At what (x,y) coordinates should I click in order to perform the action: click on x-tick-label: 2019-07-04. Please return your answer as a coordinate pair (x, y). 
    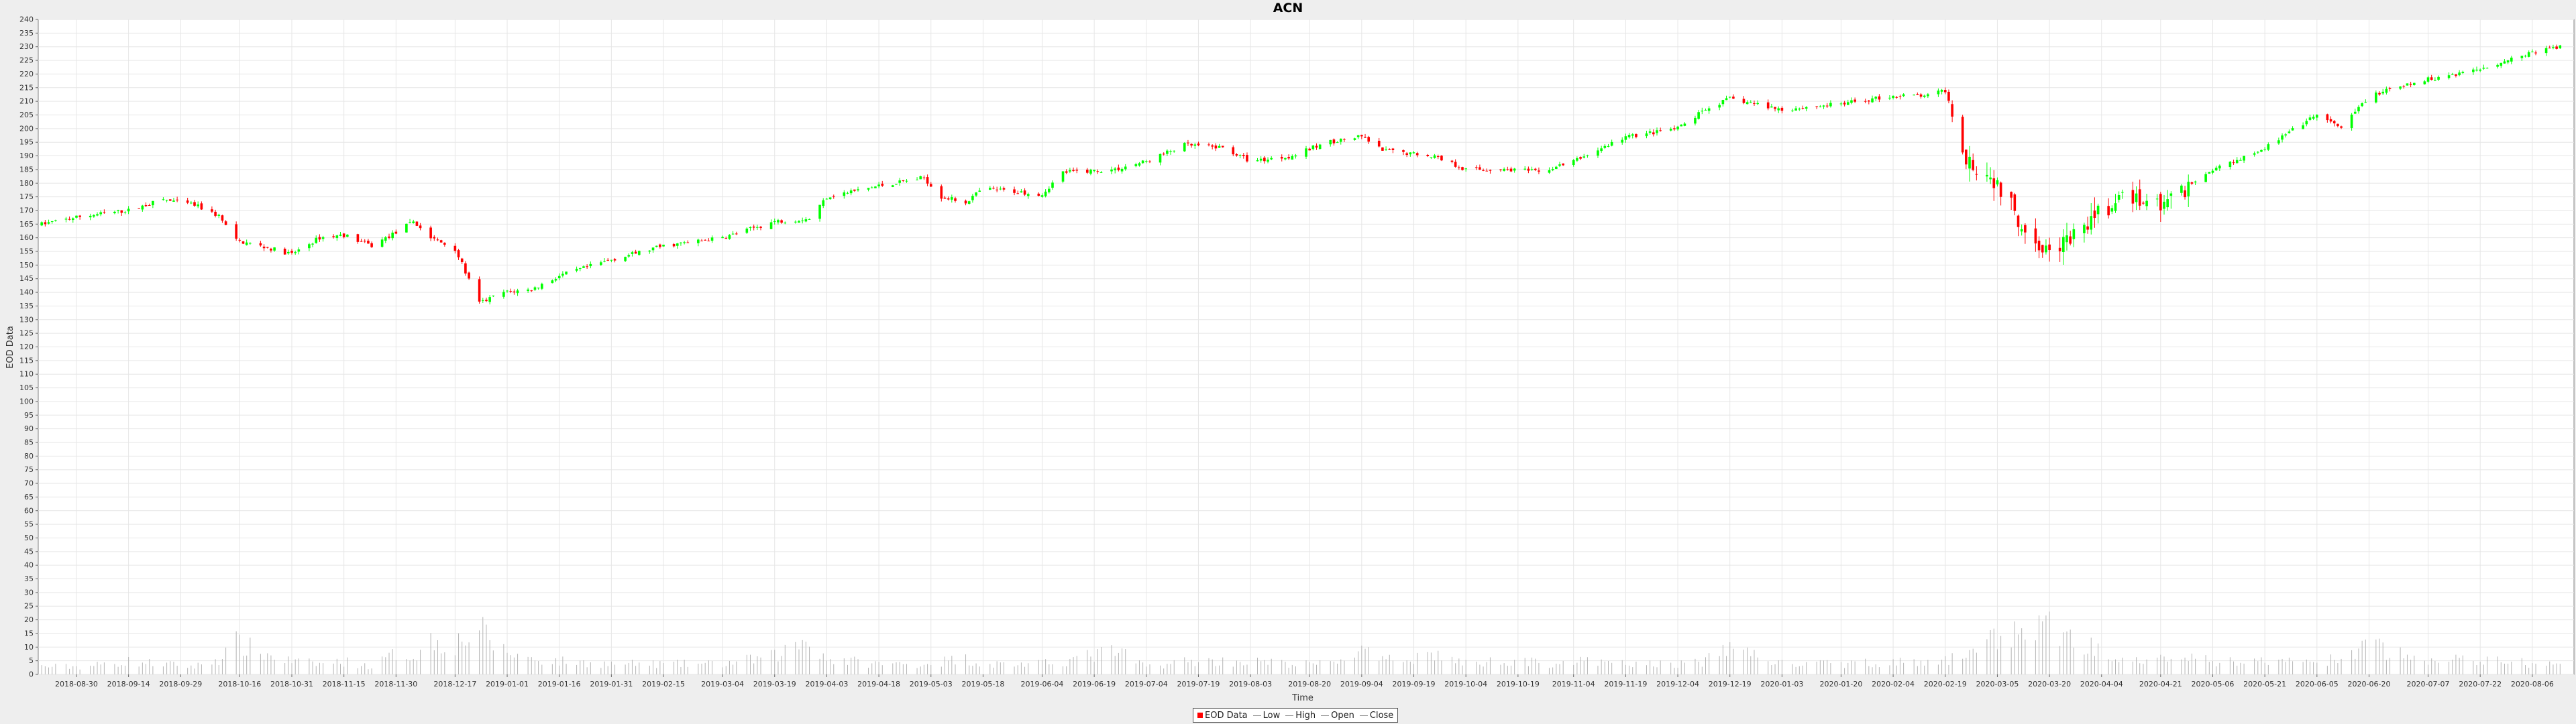
    Looking at the image, I should click on (1146, 684).